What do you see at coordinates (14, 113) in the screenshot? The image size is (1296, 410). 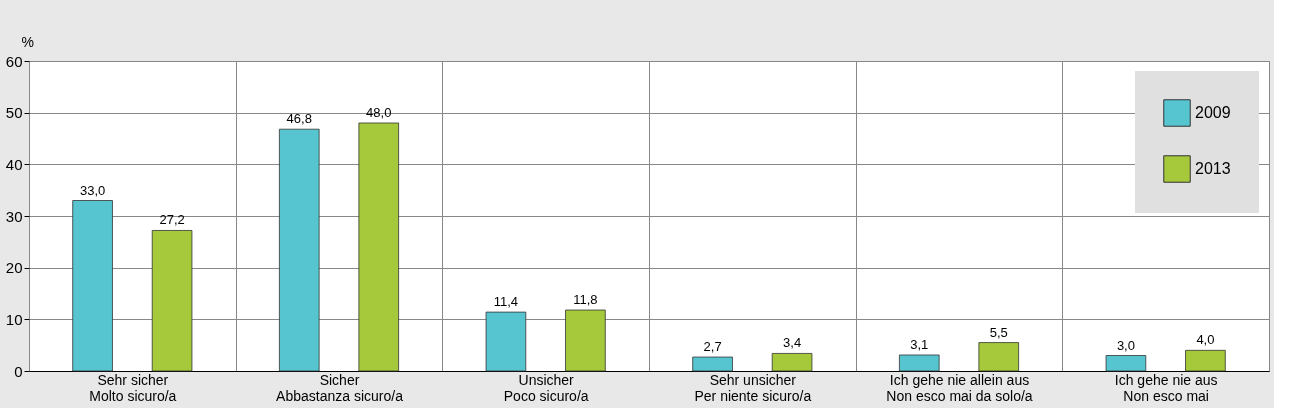 I see `y-tick-label: 50` at bounding box center [14, 113].